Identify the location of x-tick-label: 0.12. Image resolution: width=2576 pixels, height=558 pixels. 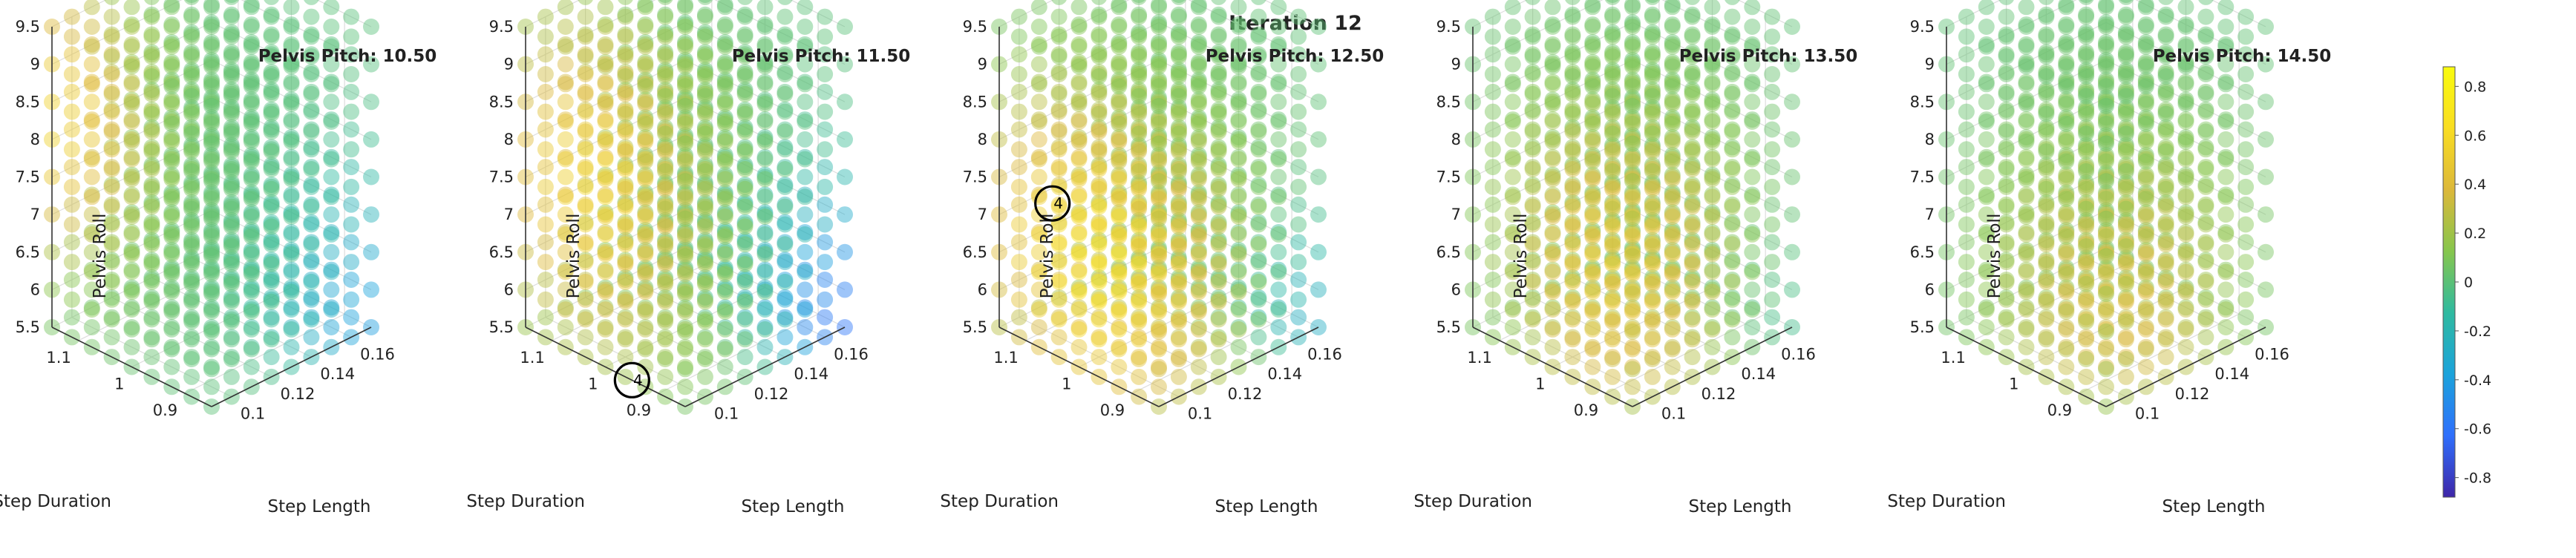
(1245, 394).